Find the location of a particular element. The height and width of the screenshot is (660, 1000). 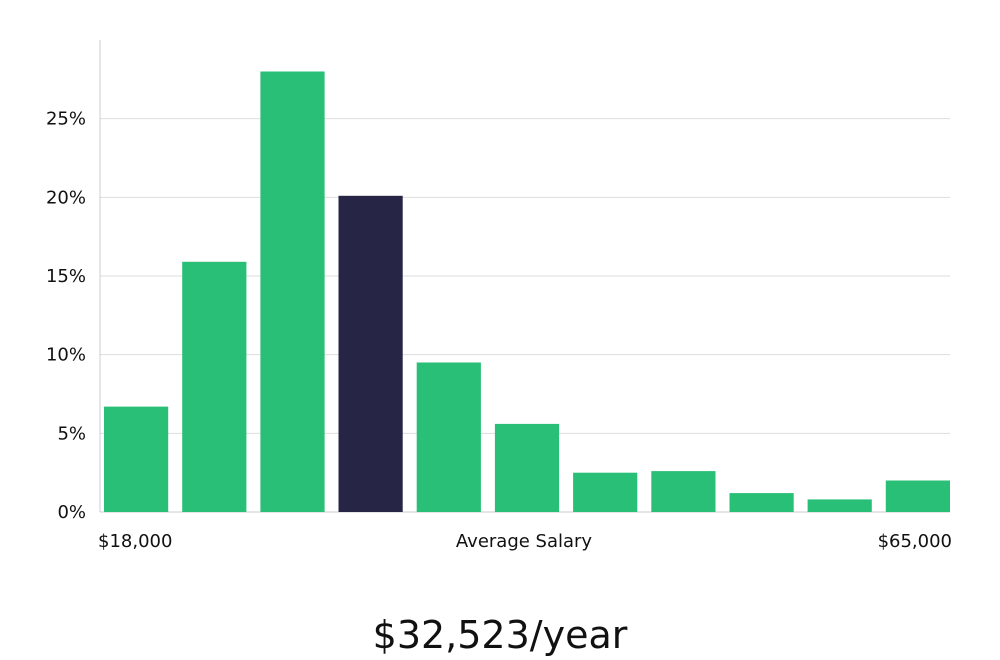

x-axis-max-label: $65,000 is located at coordinates (915, 541).